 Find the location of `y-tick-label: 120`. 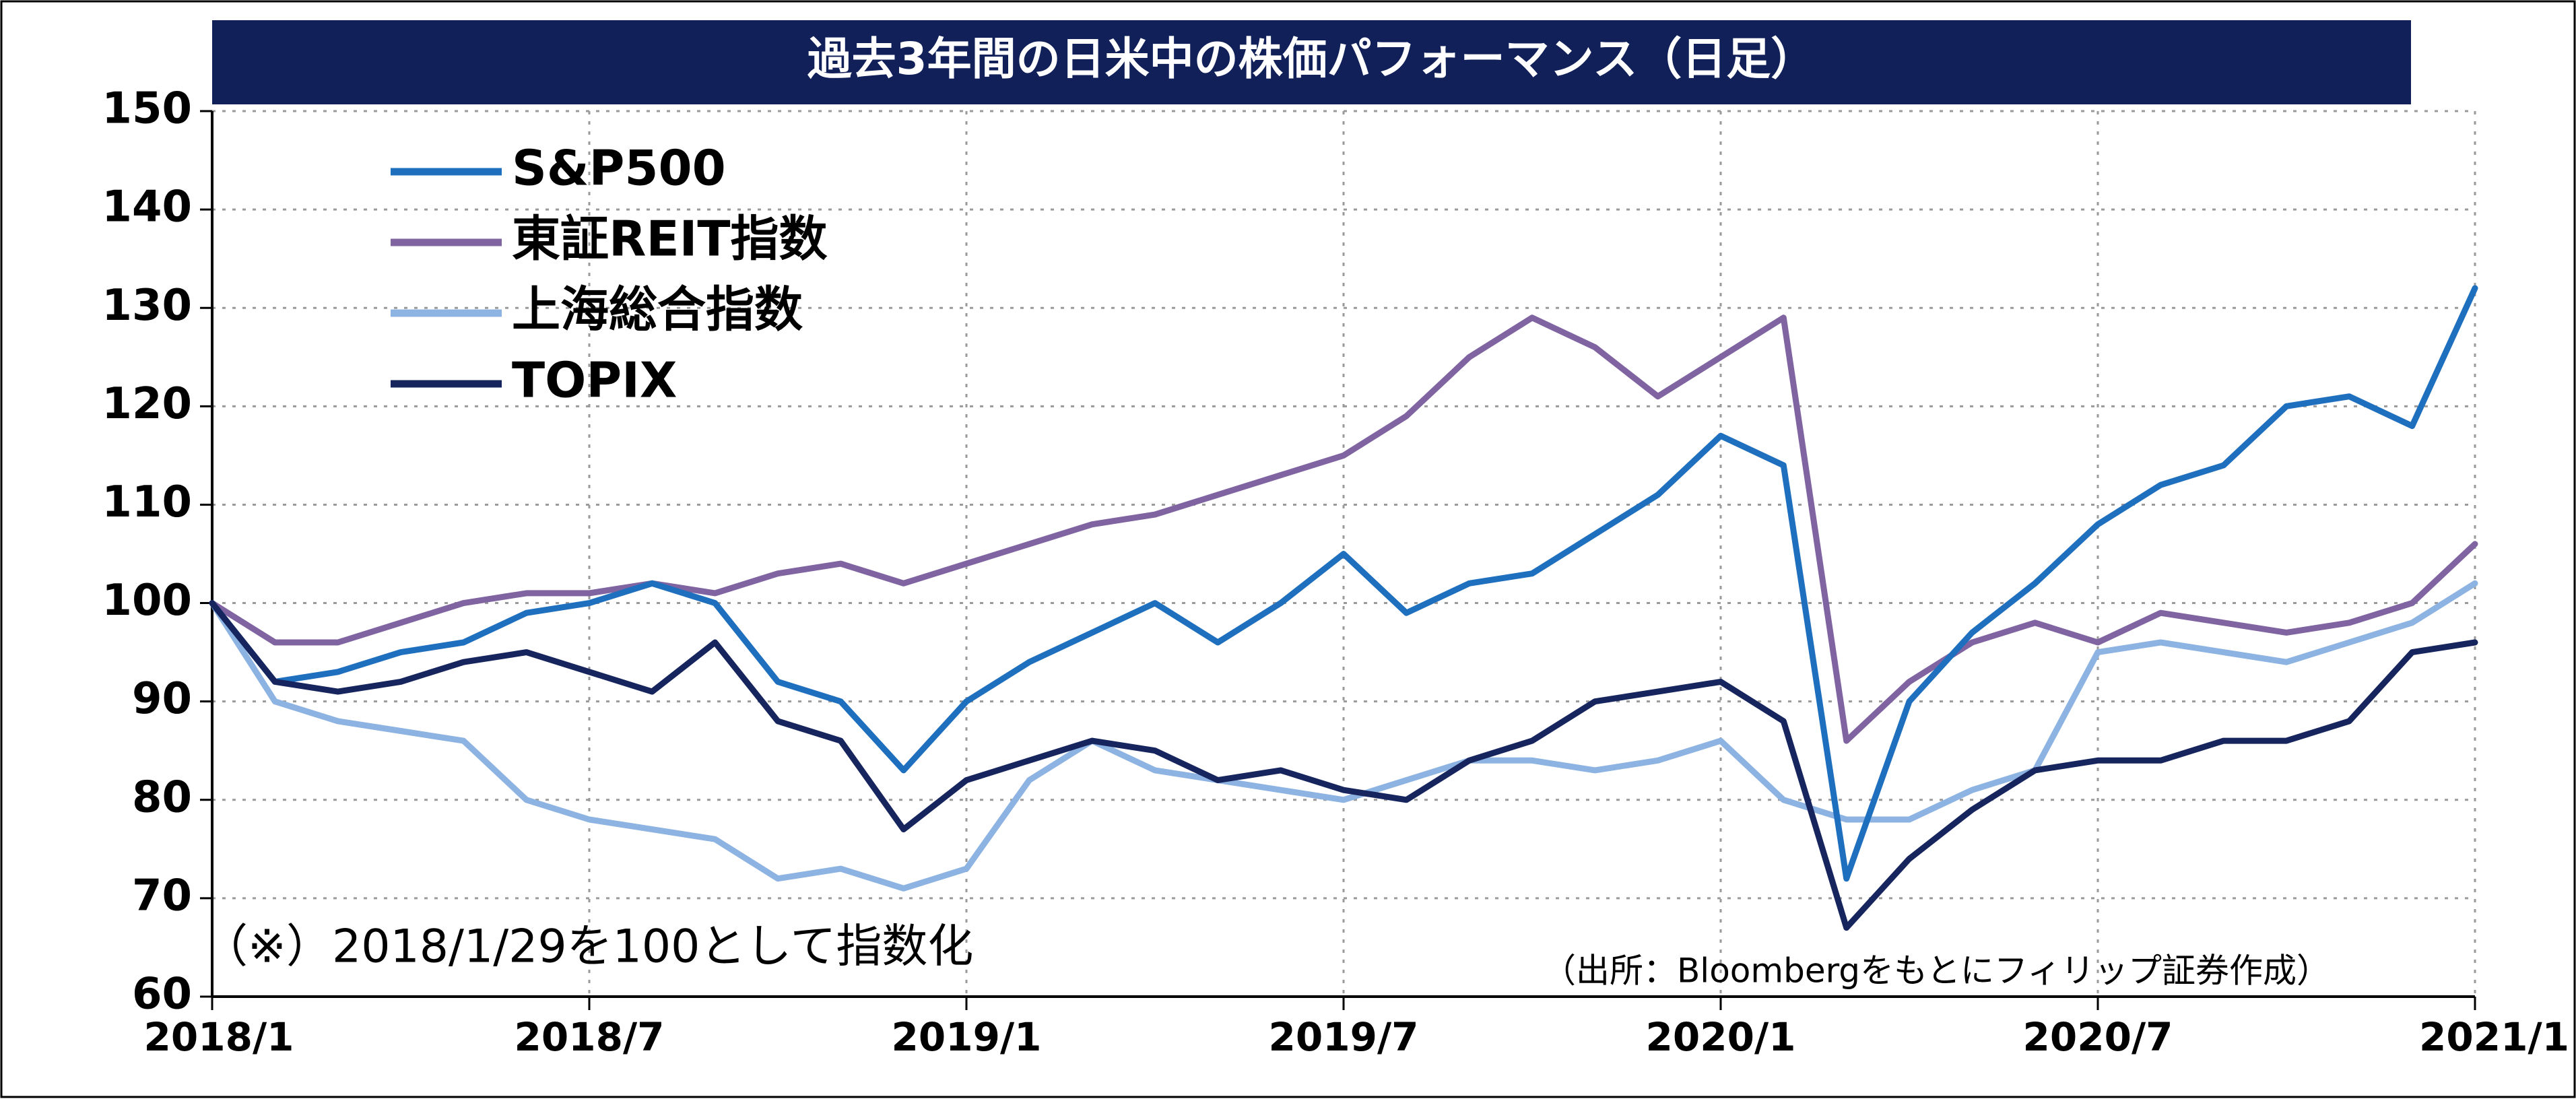

y-tick-label: 120 is located at coordinates (147, 404).